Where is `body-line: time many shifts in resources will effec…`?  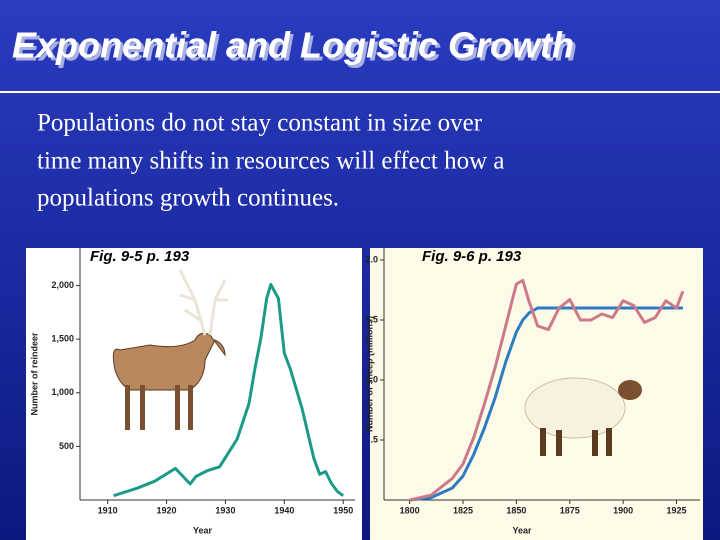
body-line: time many shifts in resources will effec… is located at coordinates (270, 161).